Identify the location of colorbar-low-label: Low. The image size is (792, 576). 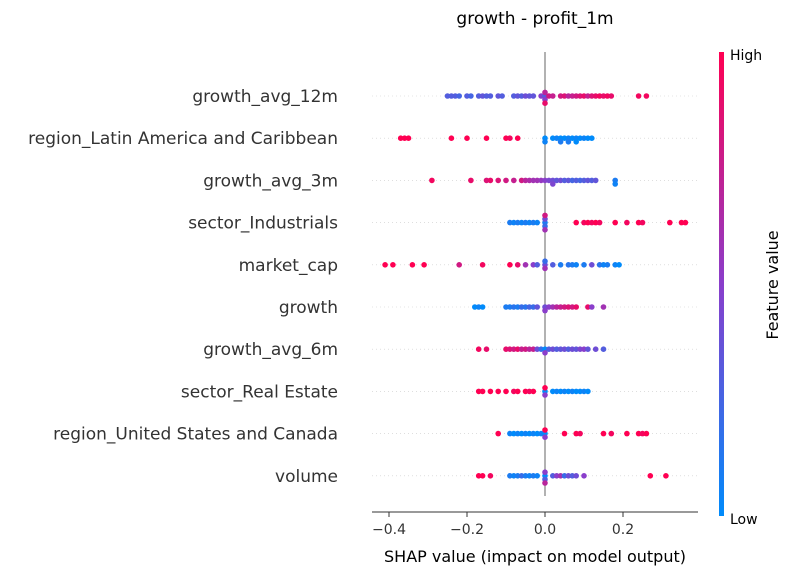
(744, 520).